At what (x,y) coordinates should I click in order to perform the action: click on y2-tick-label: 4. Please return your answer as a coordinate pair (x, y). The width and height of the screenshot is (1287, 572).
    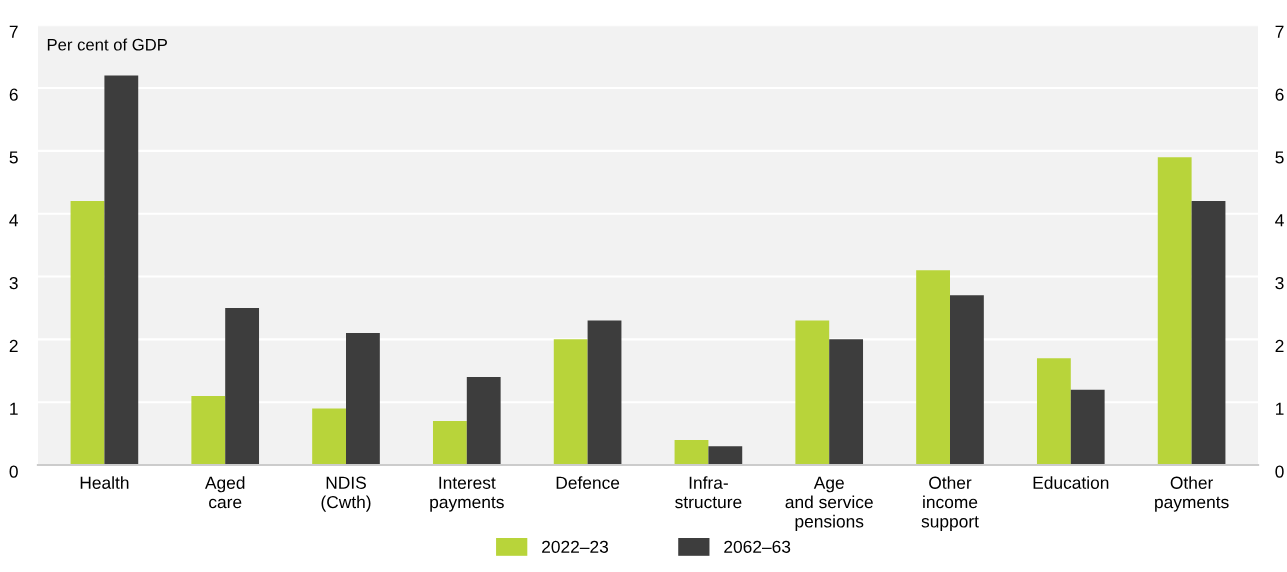
    Looking at the image, I should click on (1279, 220).